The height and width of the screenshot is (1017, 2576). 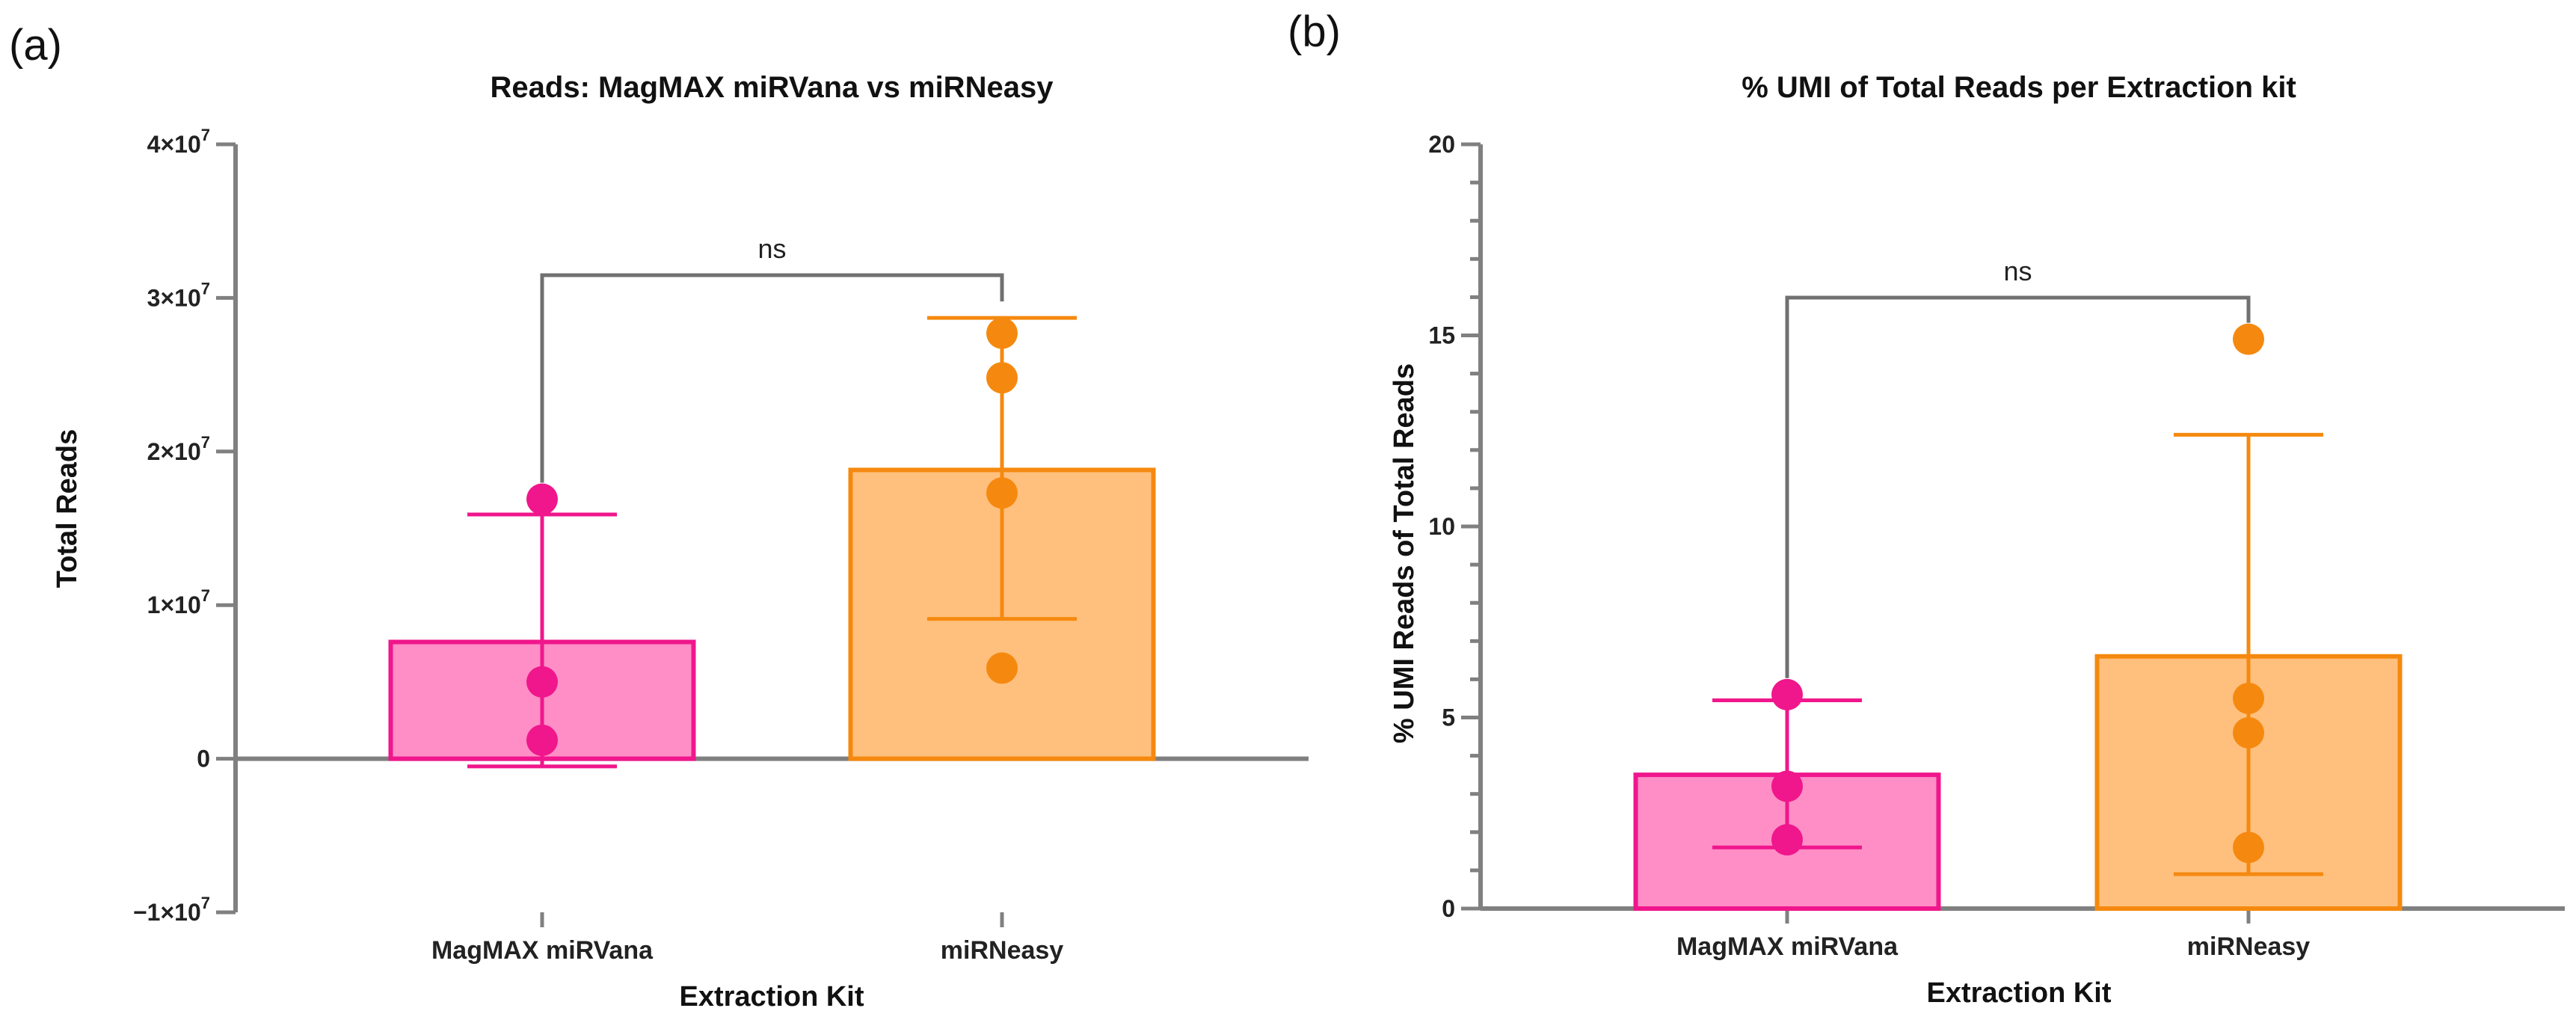 What do you see at coordinates (771, 997) in the screenshot?
I see `panel-a-x-axis-title: Extraction Kit` at bounding box center [771, 997].